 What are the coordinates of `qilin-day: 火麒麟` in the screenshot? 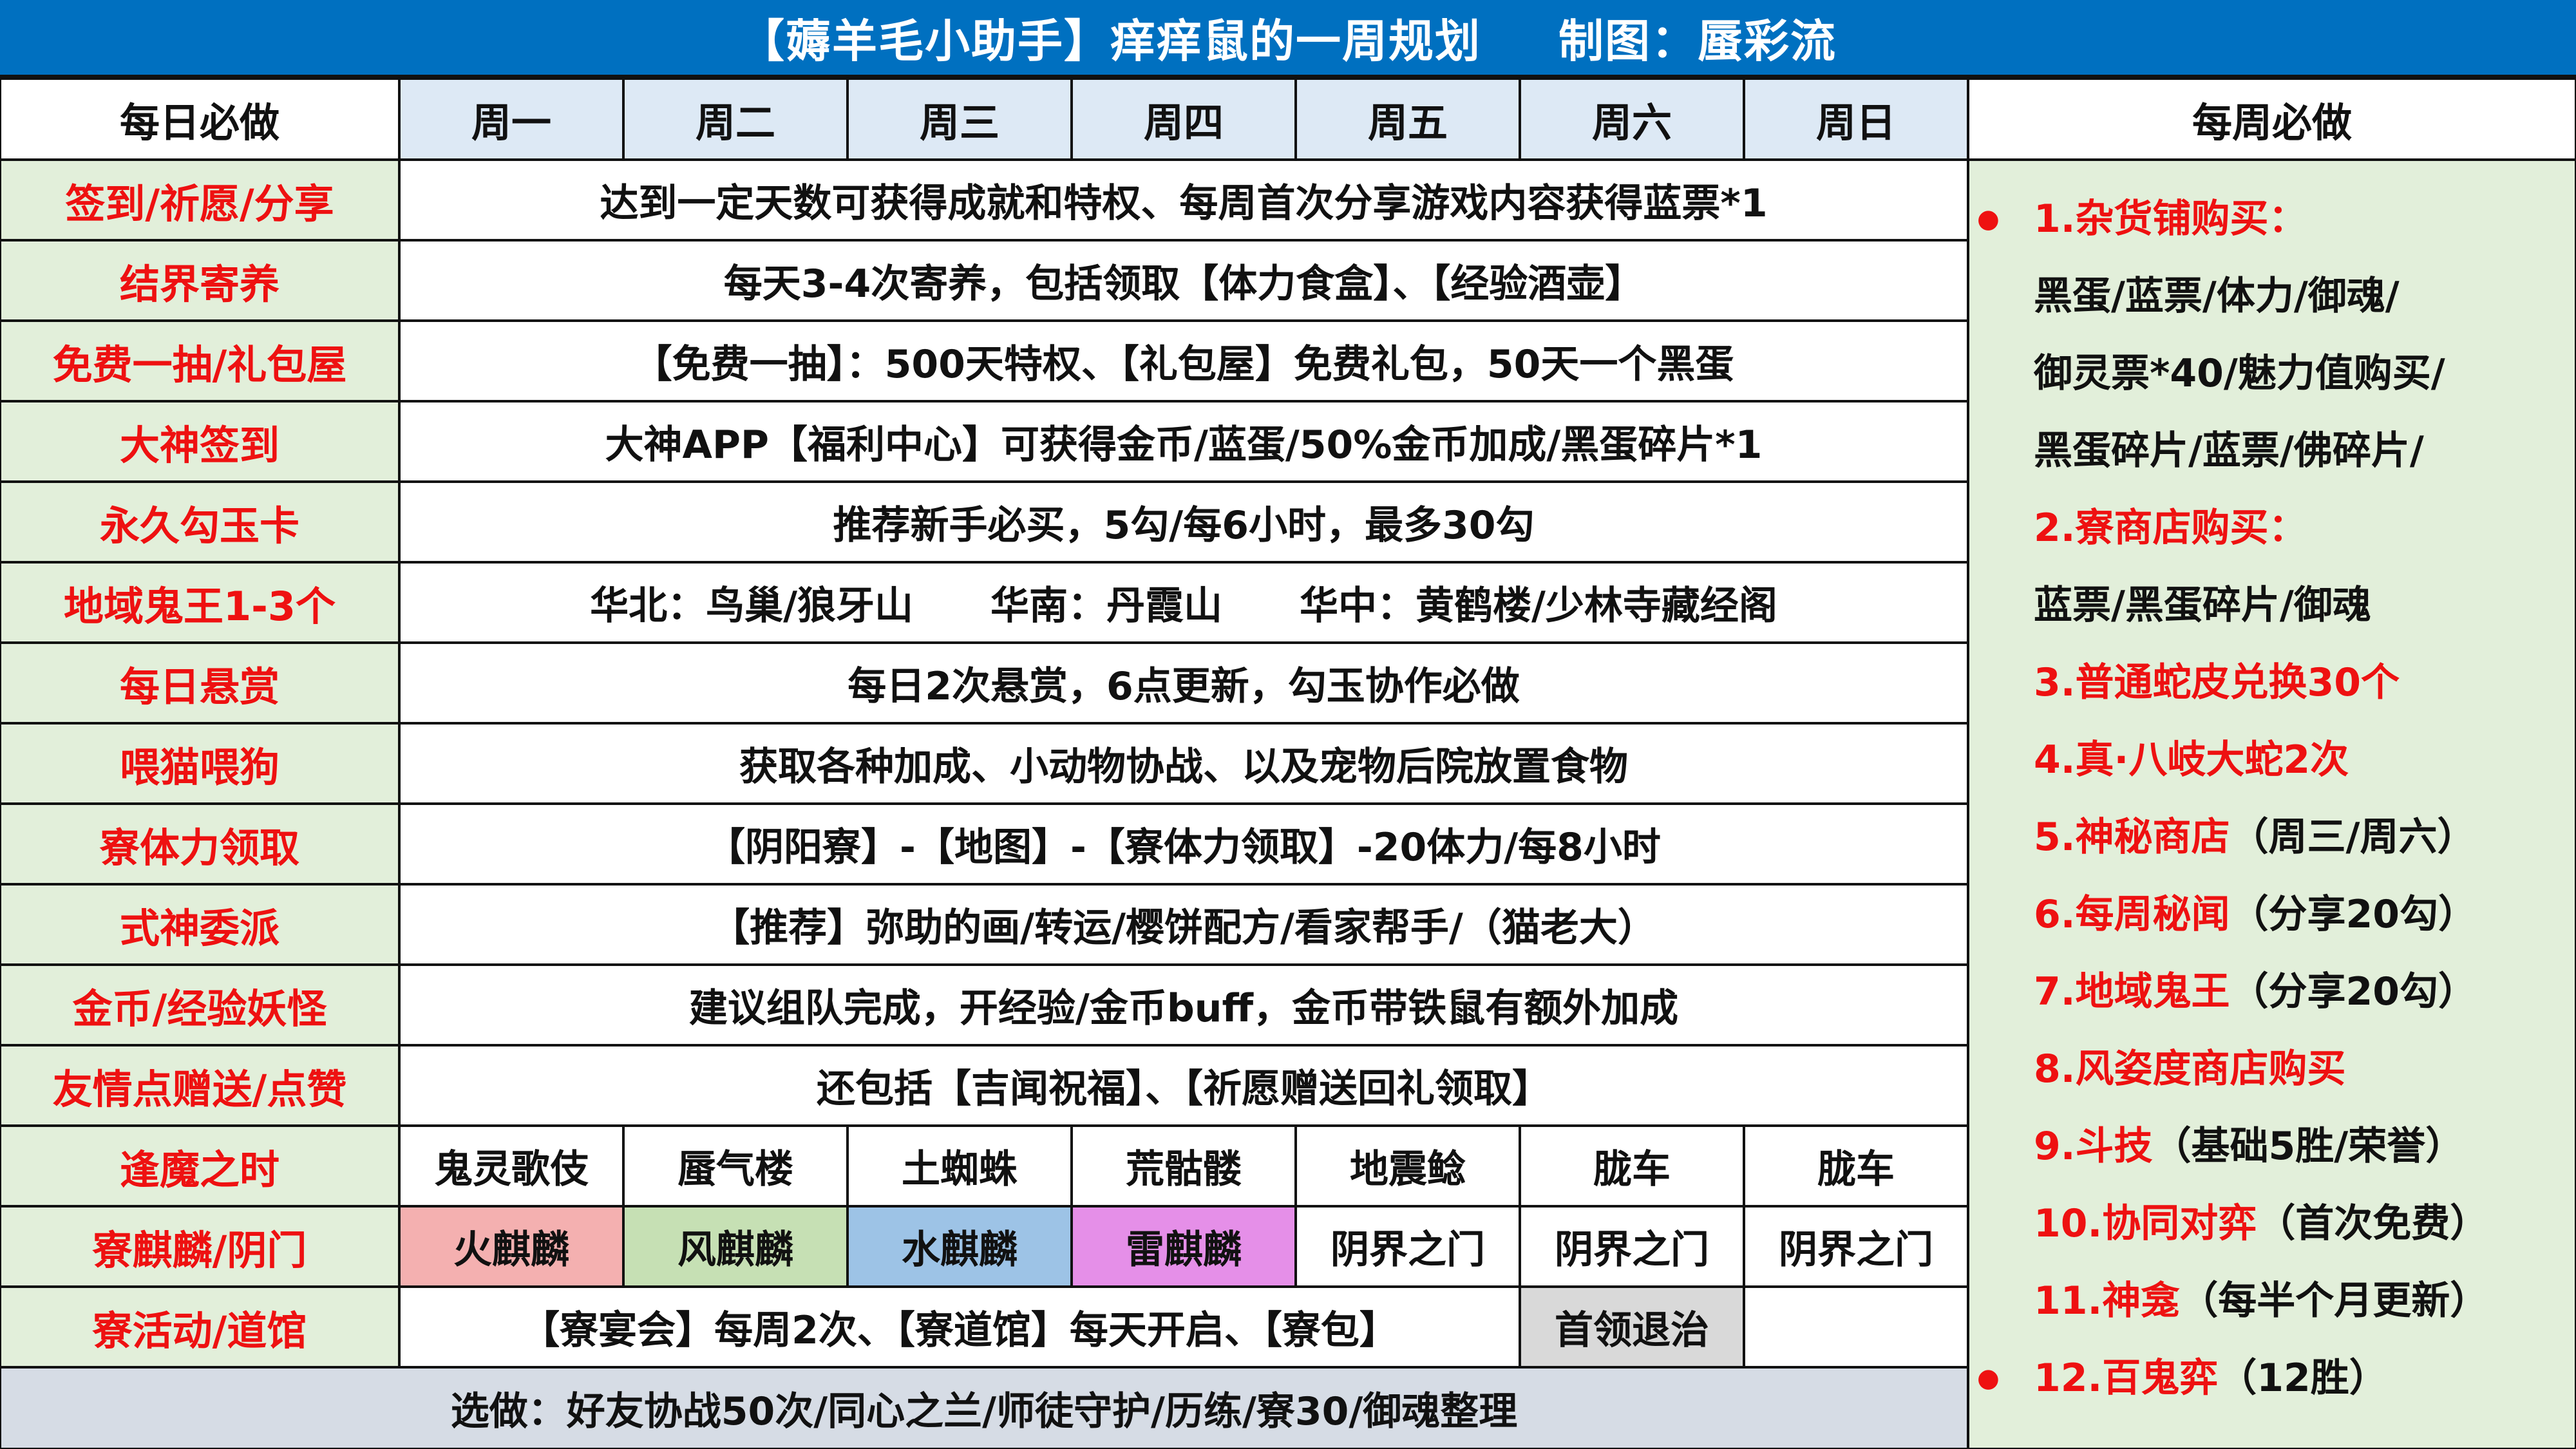 It's located at (511, 1246).